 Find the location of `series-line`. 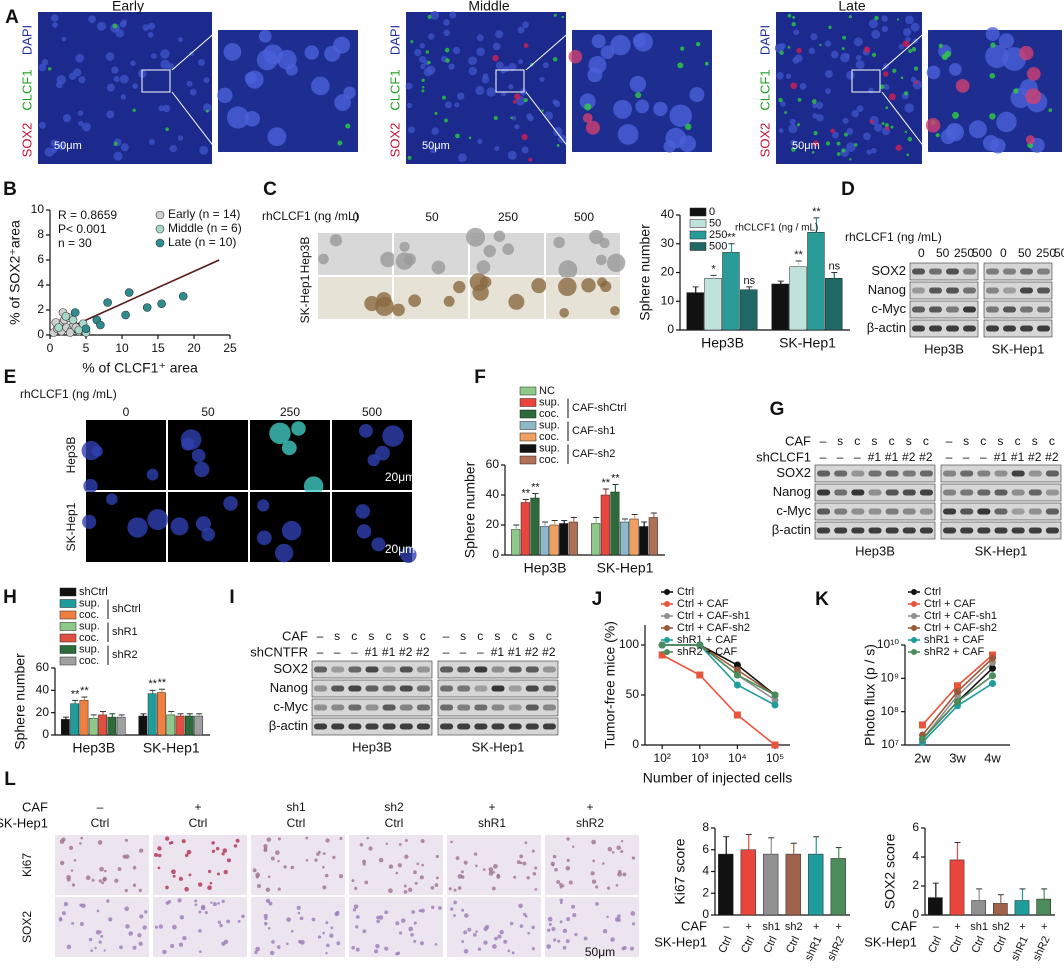

series-line is located at coordinates (719, 670).